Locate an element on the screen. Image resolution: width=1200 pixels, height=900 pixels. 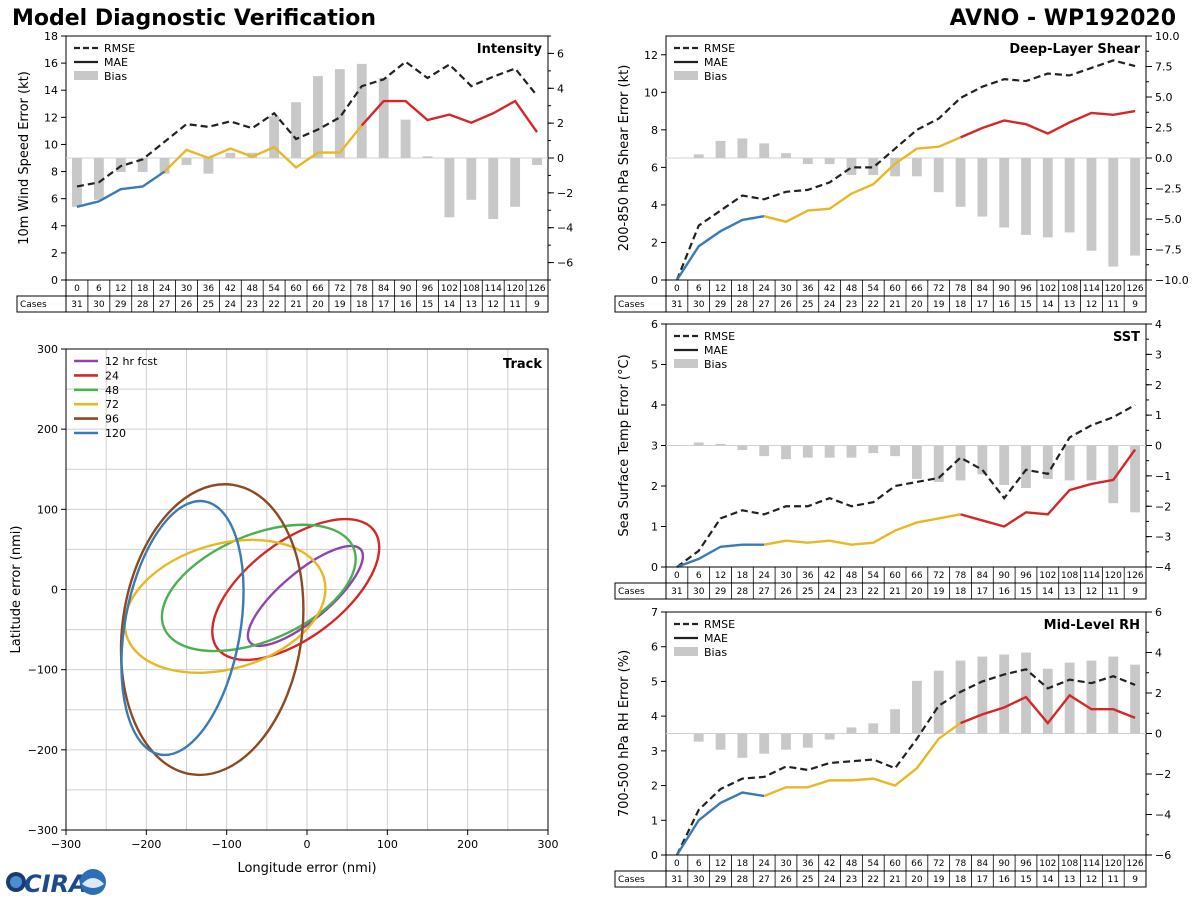
rh-hour-label: 60 is located at coordinates (895, 864).